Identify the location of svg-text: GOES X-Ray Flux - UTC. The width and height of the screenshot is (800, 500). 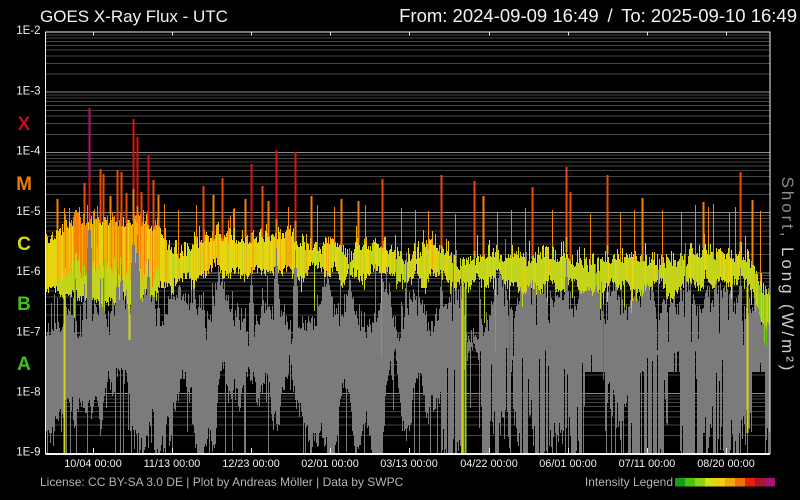
(134, 16).